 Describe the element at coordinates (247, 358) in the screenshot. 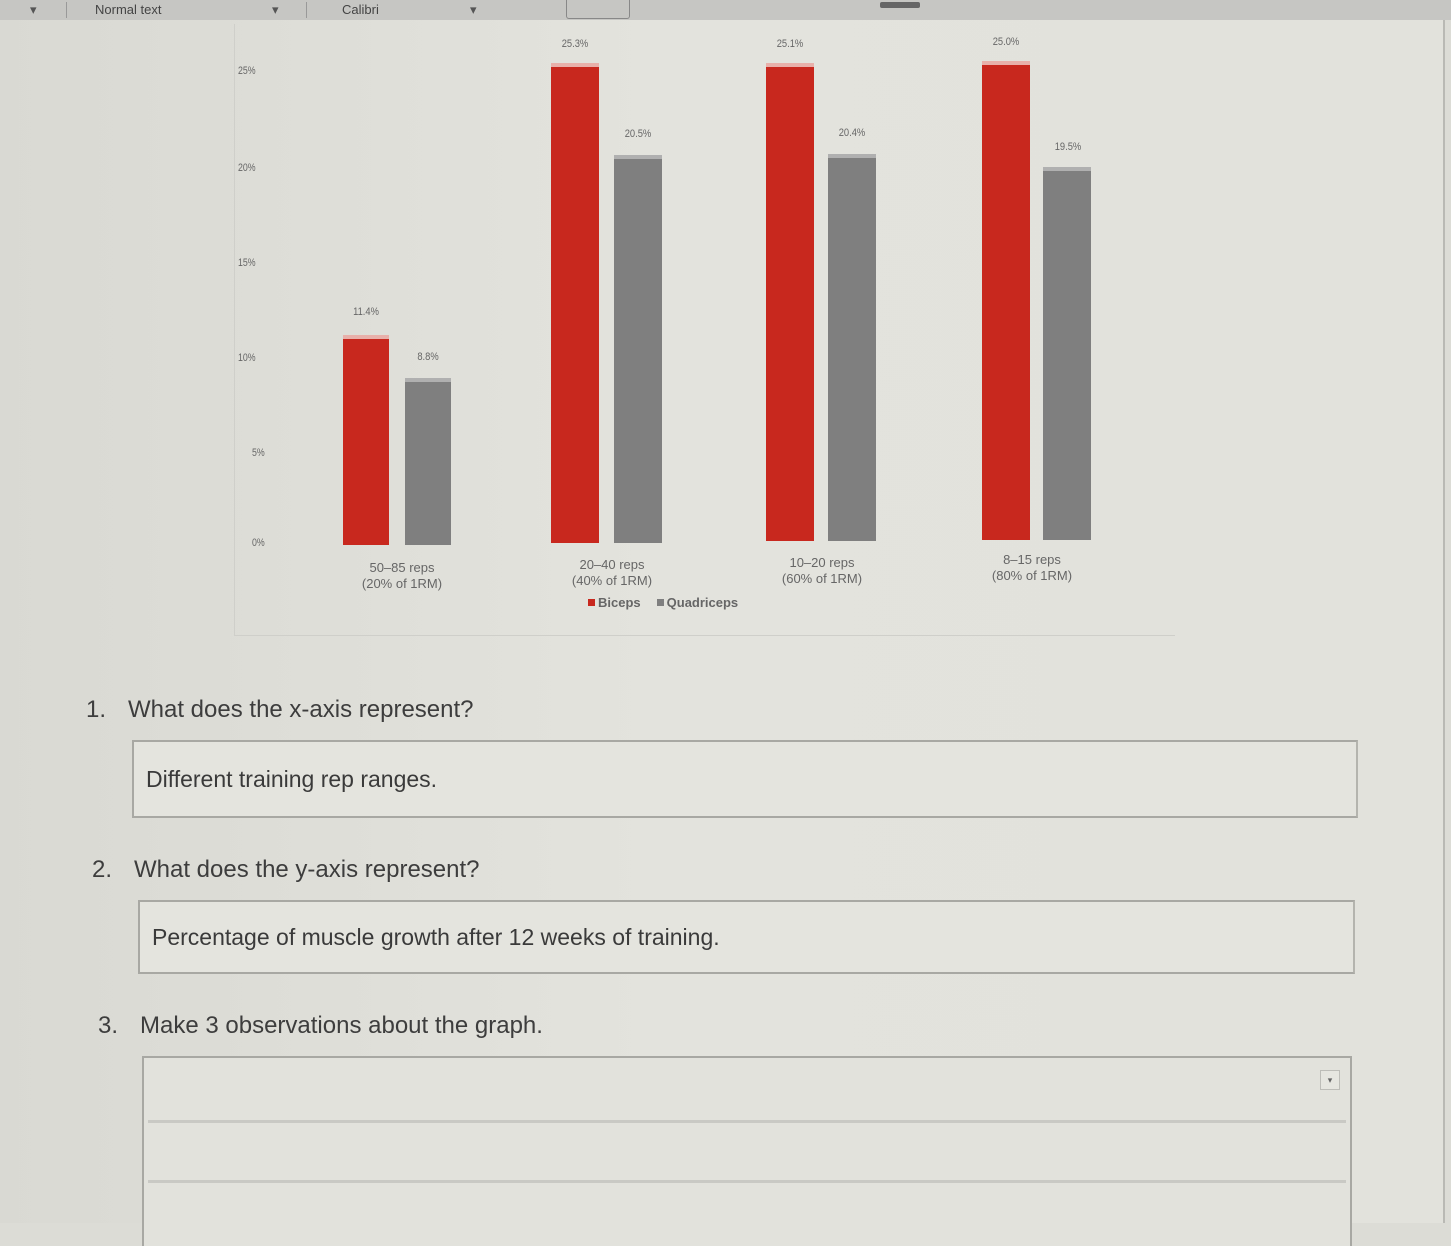

I see `y-tick-label: 10%` at that location.